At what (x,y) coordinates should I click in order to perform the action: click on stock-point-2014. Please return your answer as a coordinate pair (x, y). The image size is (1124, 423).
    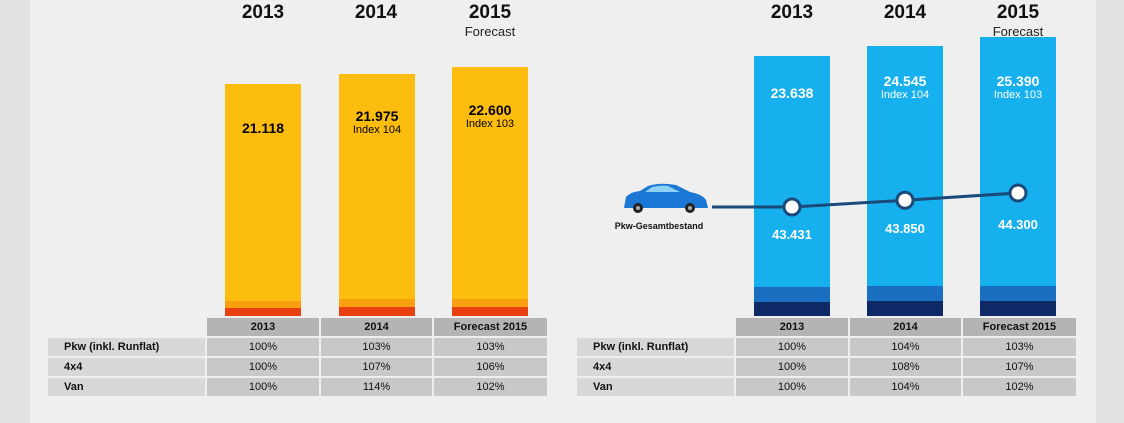
    Looking at the image, I should click on (905, 200).